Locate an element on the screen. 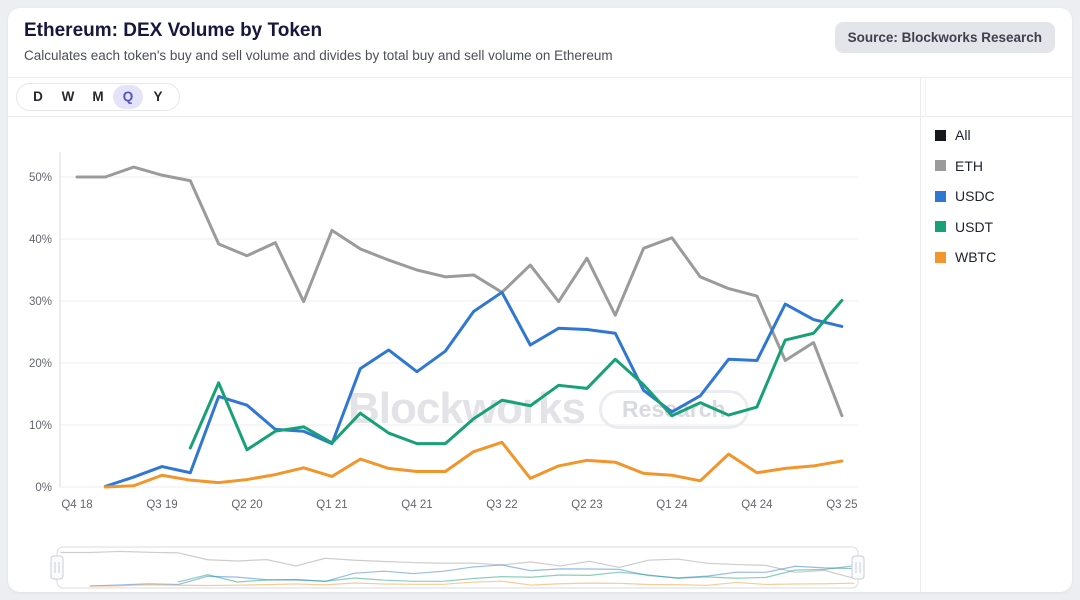 This screenshot has height=600, width=1080. legend-swatch-wbtc is located at coordinates (940, 257).